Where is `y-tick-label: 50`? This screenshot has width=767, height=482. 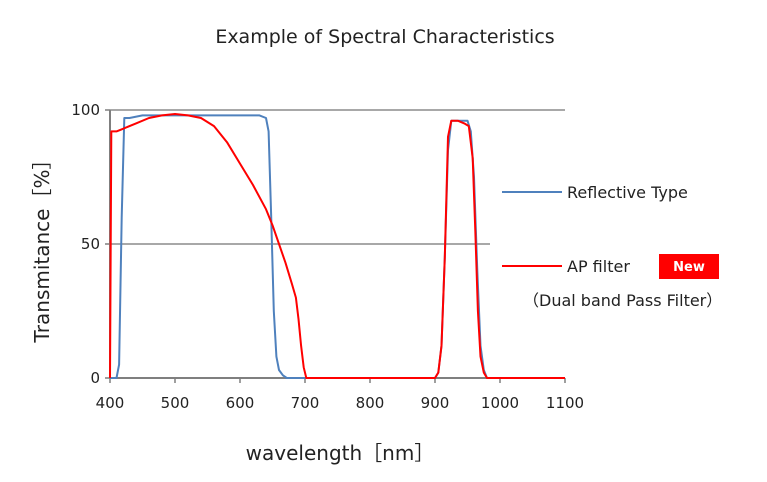
y-tick-label: 50 is located at coordinates (90, 244).